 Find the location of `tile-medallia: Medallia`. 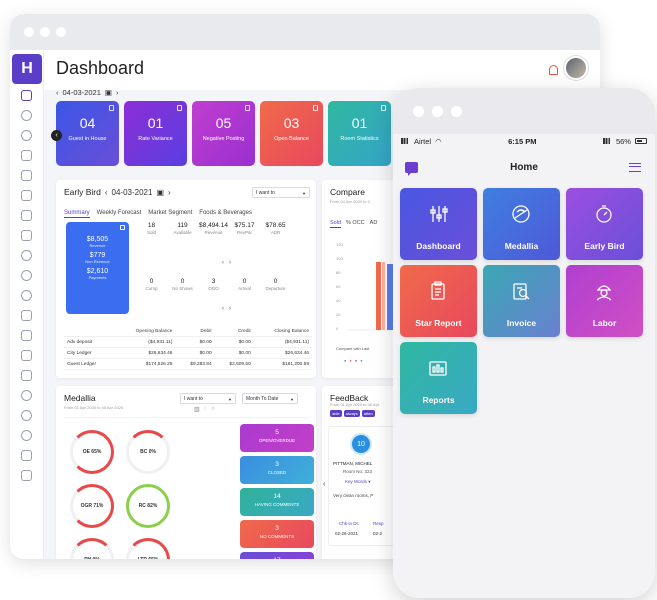

tile-medallia: Medallia is located at coordinates (521, 224).